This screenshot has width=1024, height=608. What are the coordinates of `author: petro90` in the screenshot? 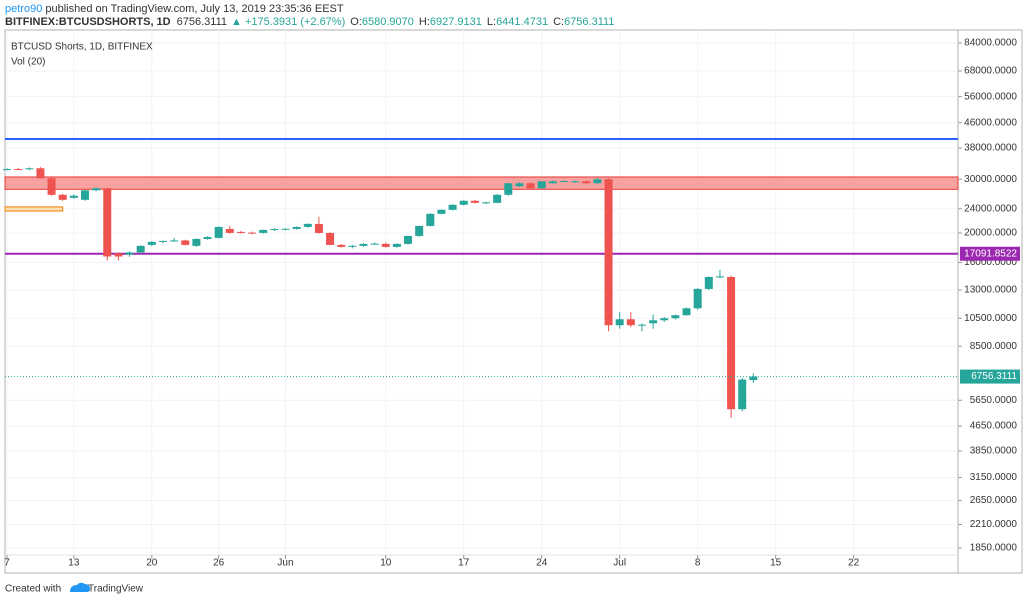 It's located at (23, 9).